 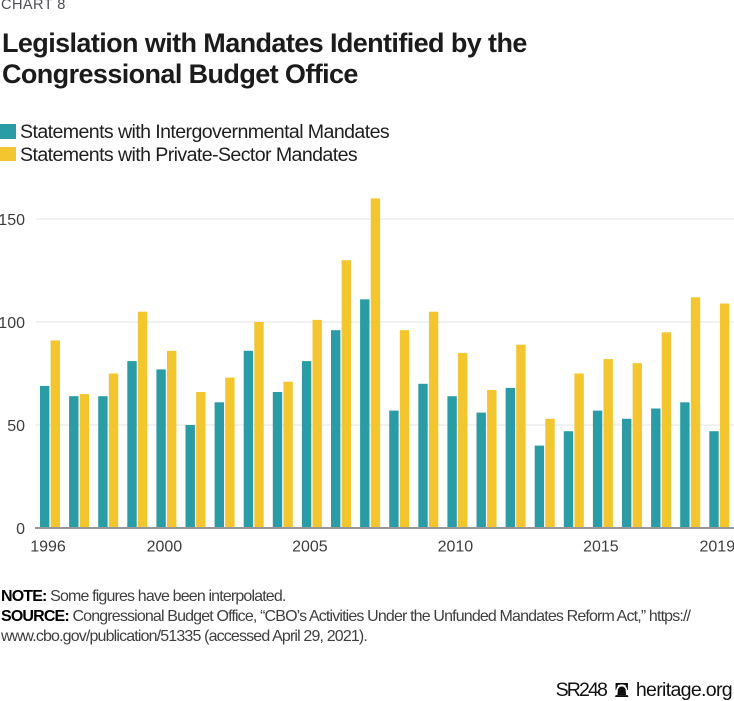 I want to click on svg-text: 100, so click(x=12, y=323).